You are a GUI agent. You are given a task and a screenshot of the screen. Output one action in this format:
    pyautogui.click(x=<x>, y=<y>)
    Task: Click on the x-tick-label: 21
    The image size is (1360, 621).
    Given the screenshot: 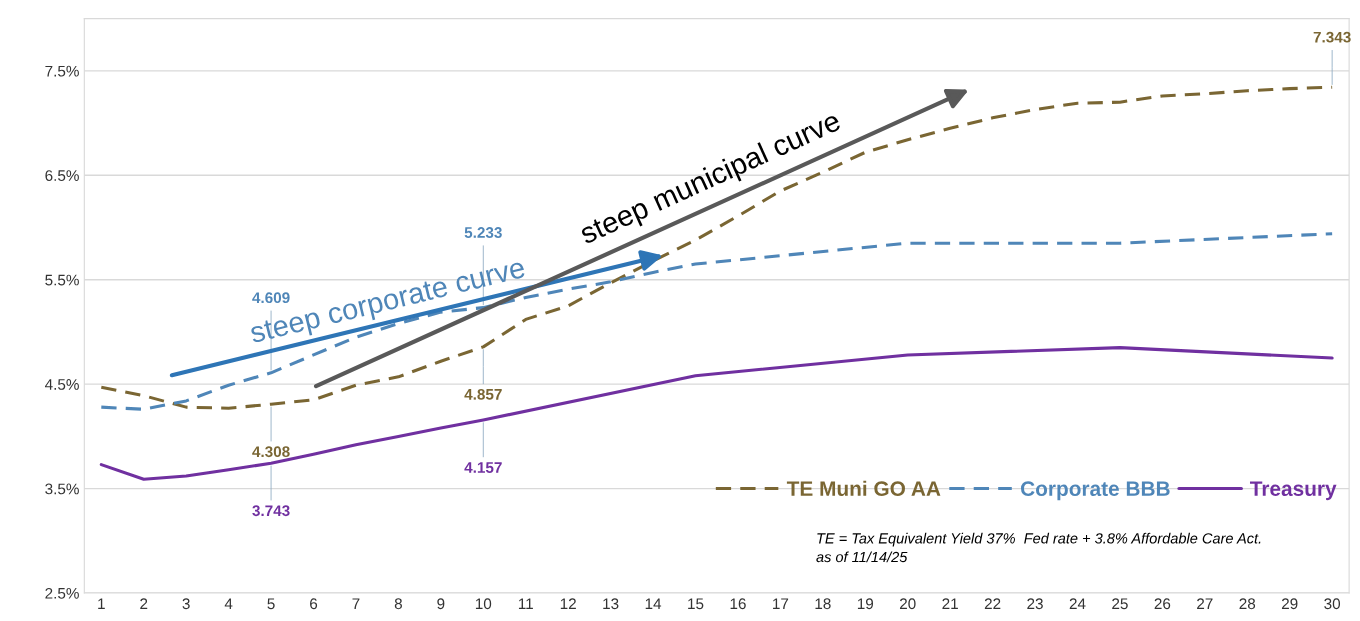 What is the action you would take?
    pyautogui.click(x=950, y=603)
    